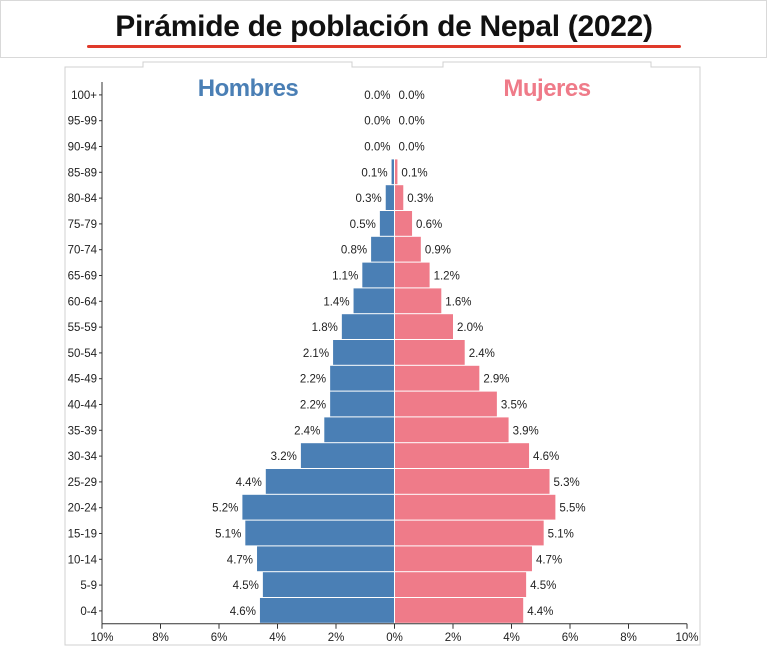 Image resolution: width=768 pixels, height=649 pixels. I want to click on data-label-female: 2.0%, so click(470, 328).